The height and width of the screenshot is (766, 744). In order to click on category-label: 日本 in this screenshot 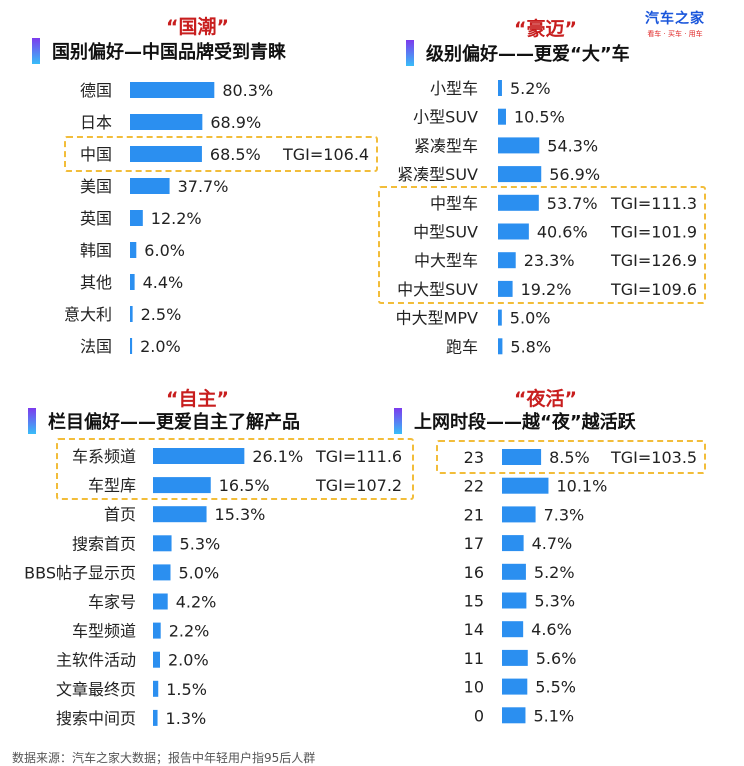, I will do `click(96, 122)`.